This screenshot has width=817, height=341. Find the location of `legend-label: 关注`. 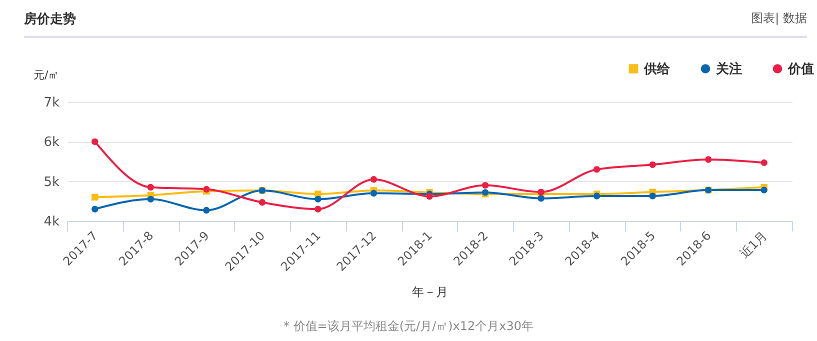

legend-label: 关注 is located at coordinates (728, 68).